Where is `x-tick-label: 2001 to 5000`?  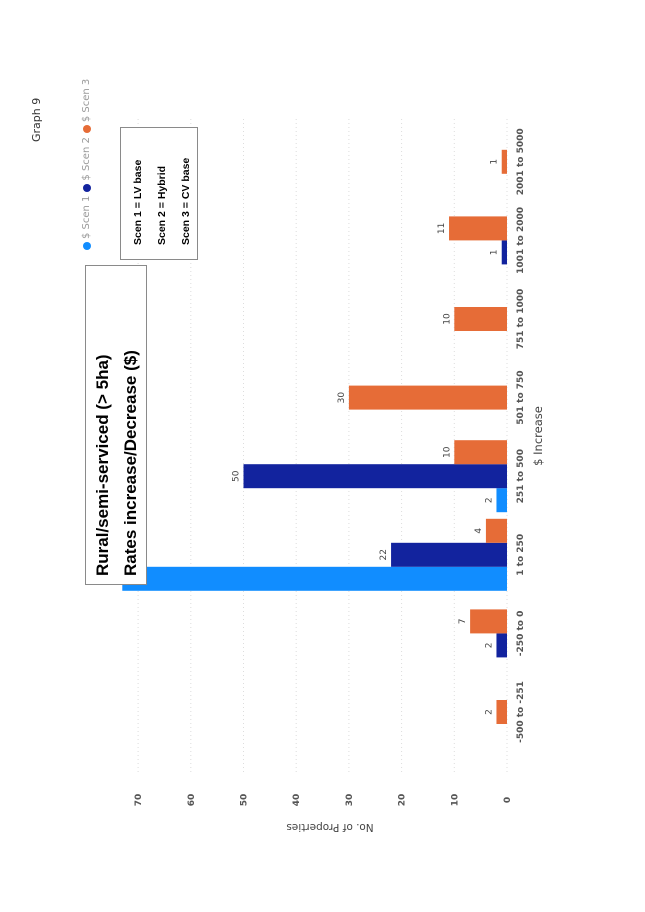 x-tick-label: 2001 to 5000 is located at coordinates (521, 161).